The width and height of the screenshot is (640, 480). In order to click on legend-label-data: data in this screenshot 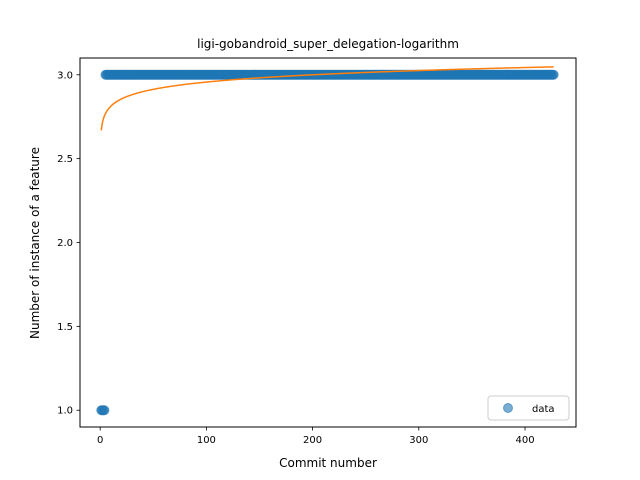, I will do `click(543, 409)`.